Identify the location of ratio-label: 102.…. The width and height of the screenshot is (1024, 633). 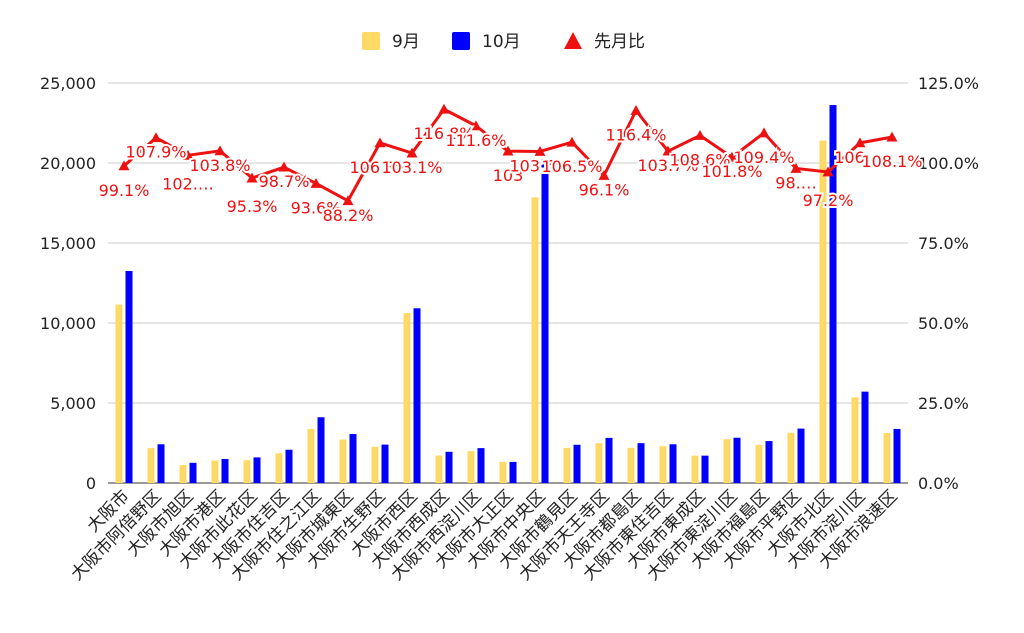
(188, 183).